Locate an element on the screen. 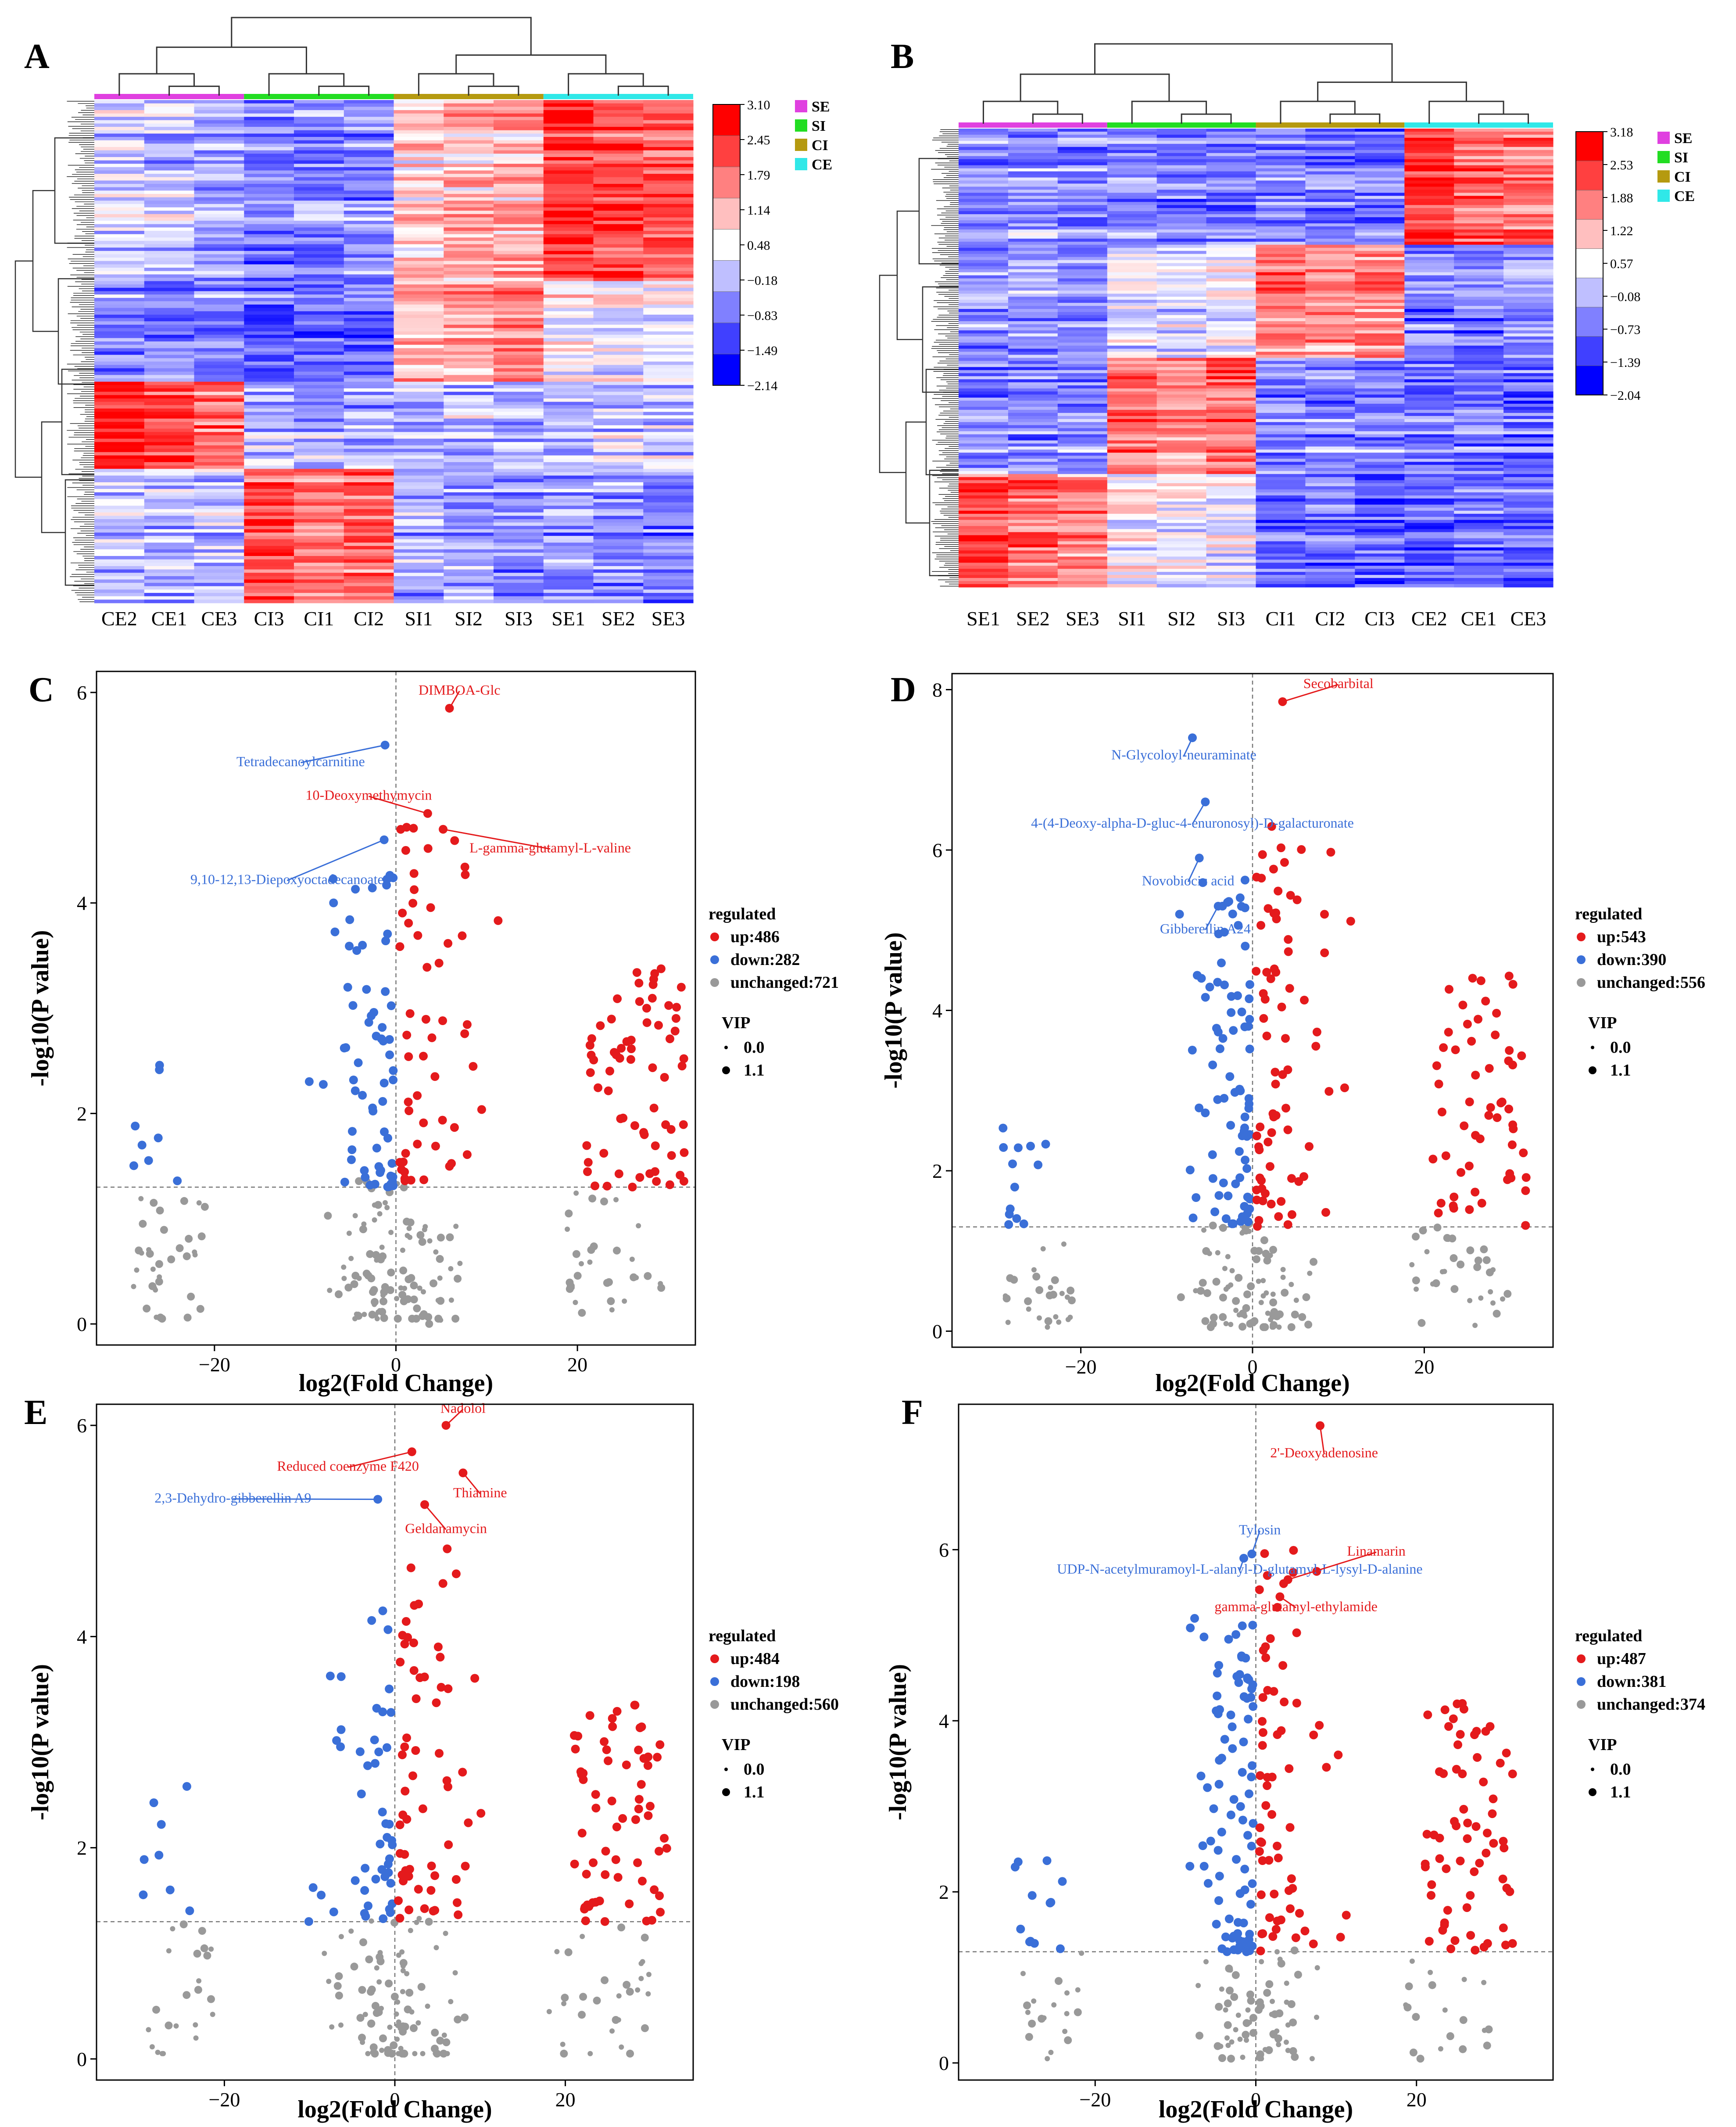 The width and height of the screenshot is (1736, 2127). legend-marker is located at coordinates (714, 982).